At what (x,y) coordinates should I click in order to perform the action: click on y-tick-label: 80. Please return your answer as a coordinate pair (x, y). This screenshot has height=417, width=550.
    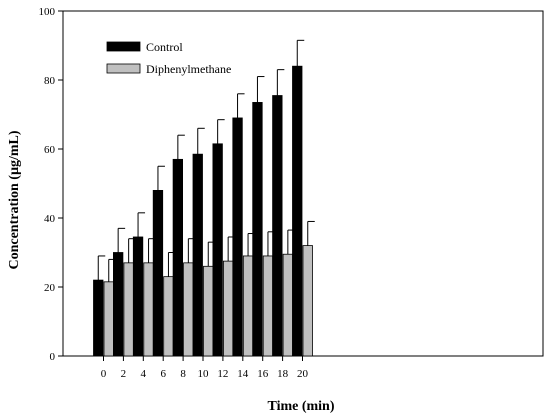
    Looking at the image, I should click on (50, 81).